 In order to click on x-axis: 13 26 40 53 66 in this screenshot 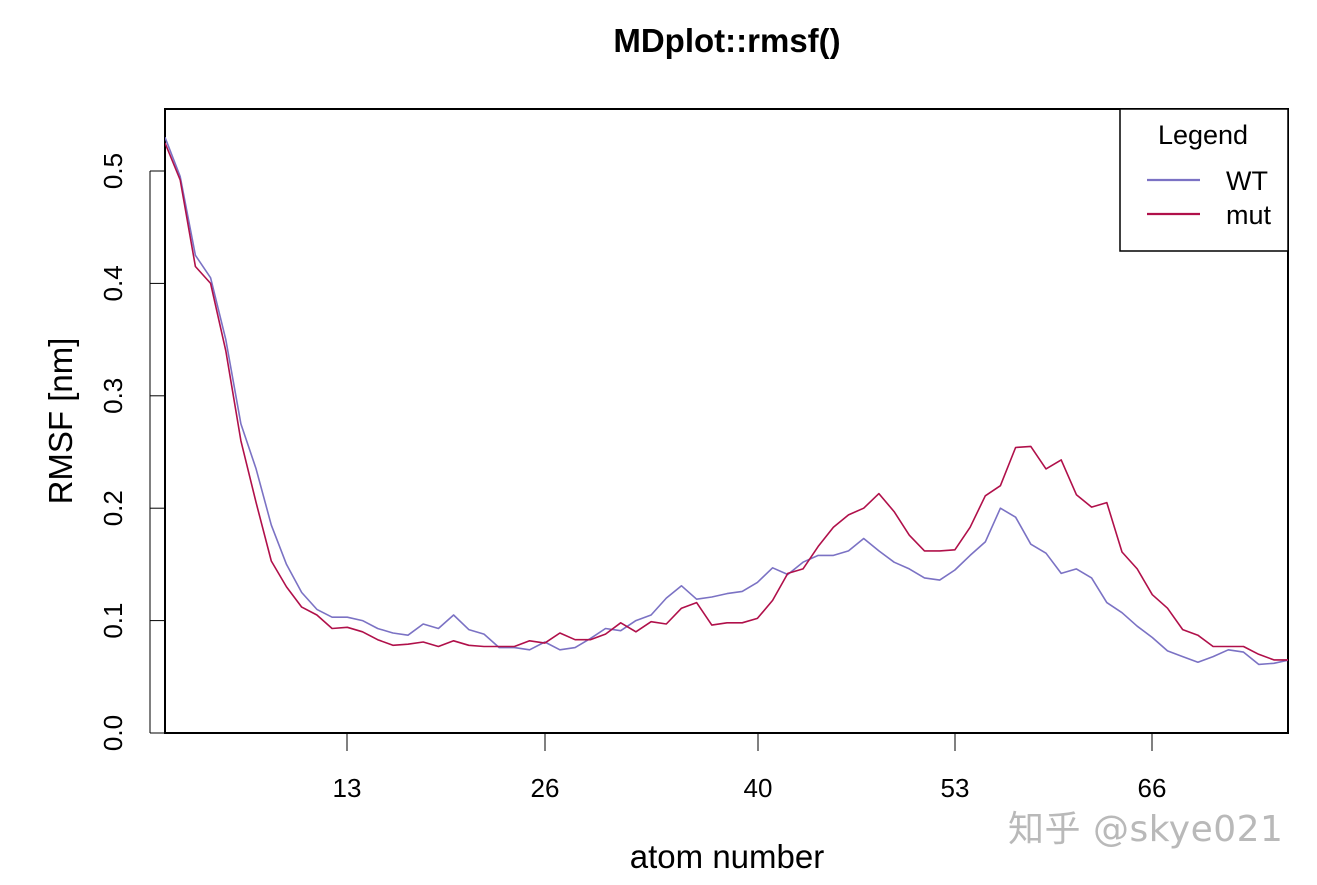, I will do `click(750, 768)`.